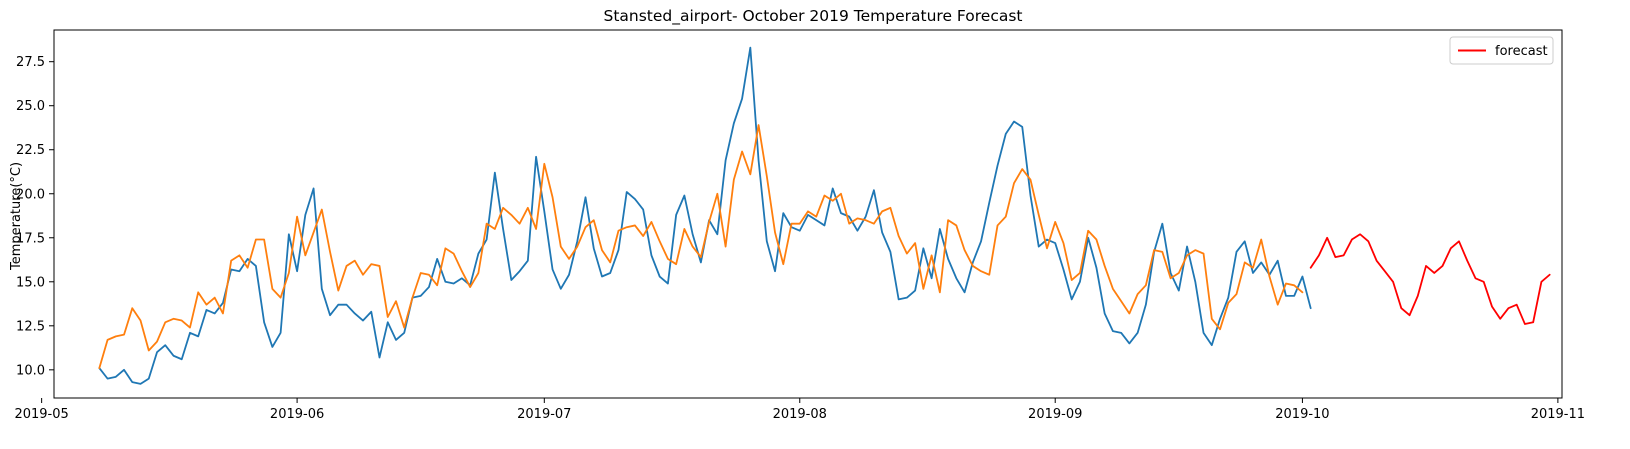  Describe the element at coordinates (544, 414) in the screenshot. I see `x-tick-label: 2019-07` at that location.